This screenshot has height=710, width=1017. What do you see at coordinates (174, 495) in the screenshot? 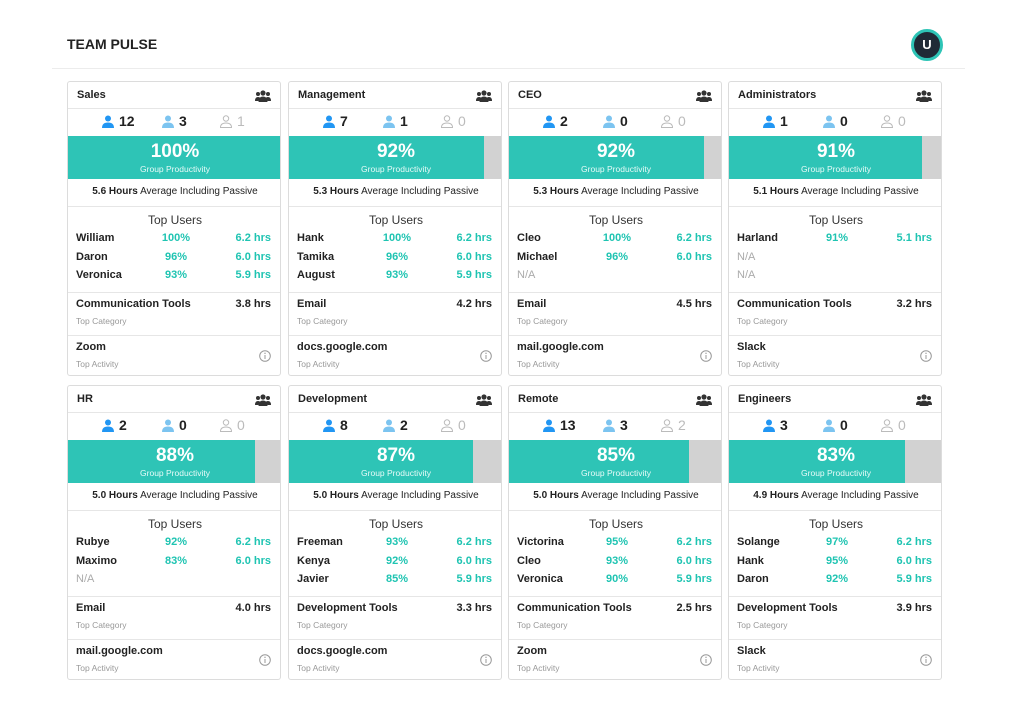
I see `average-hours: 5.0 Hours Average Including Passive` at bounding box center [174, 495].